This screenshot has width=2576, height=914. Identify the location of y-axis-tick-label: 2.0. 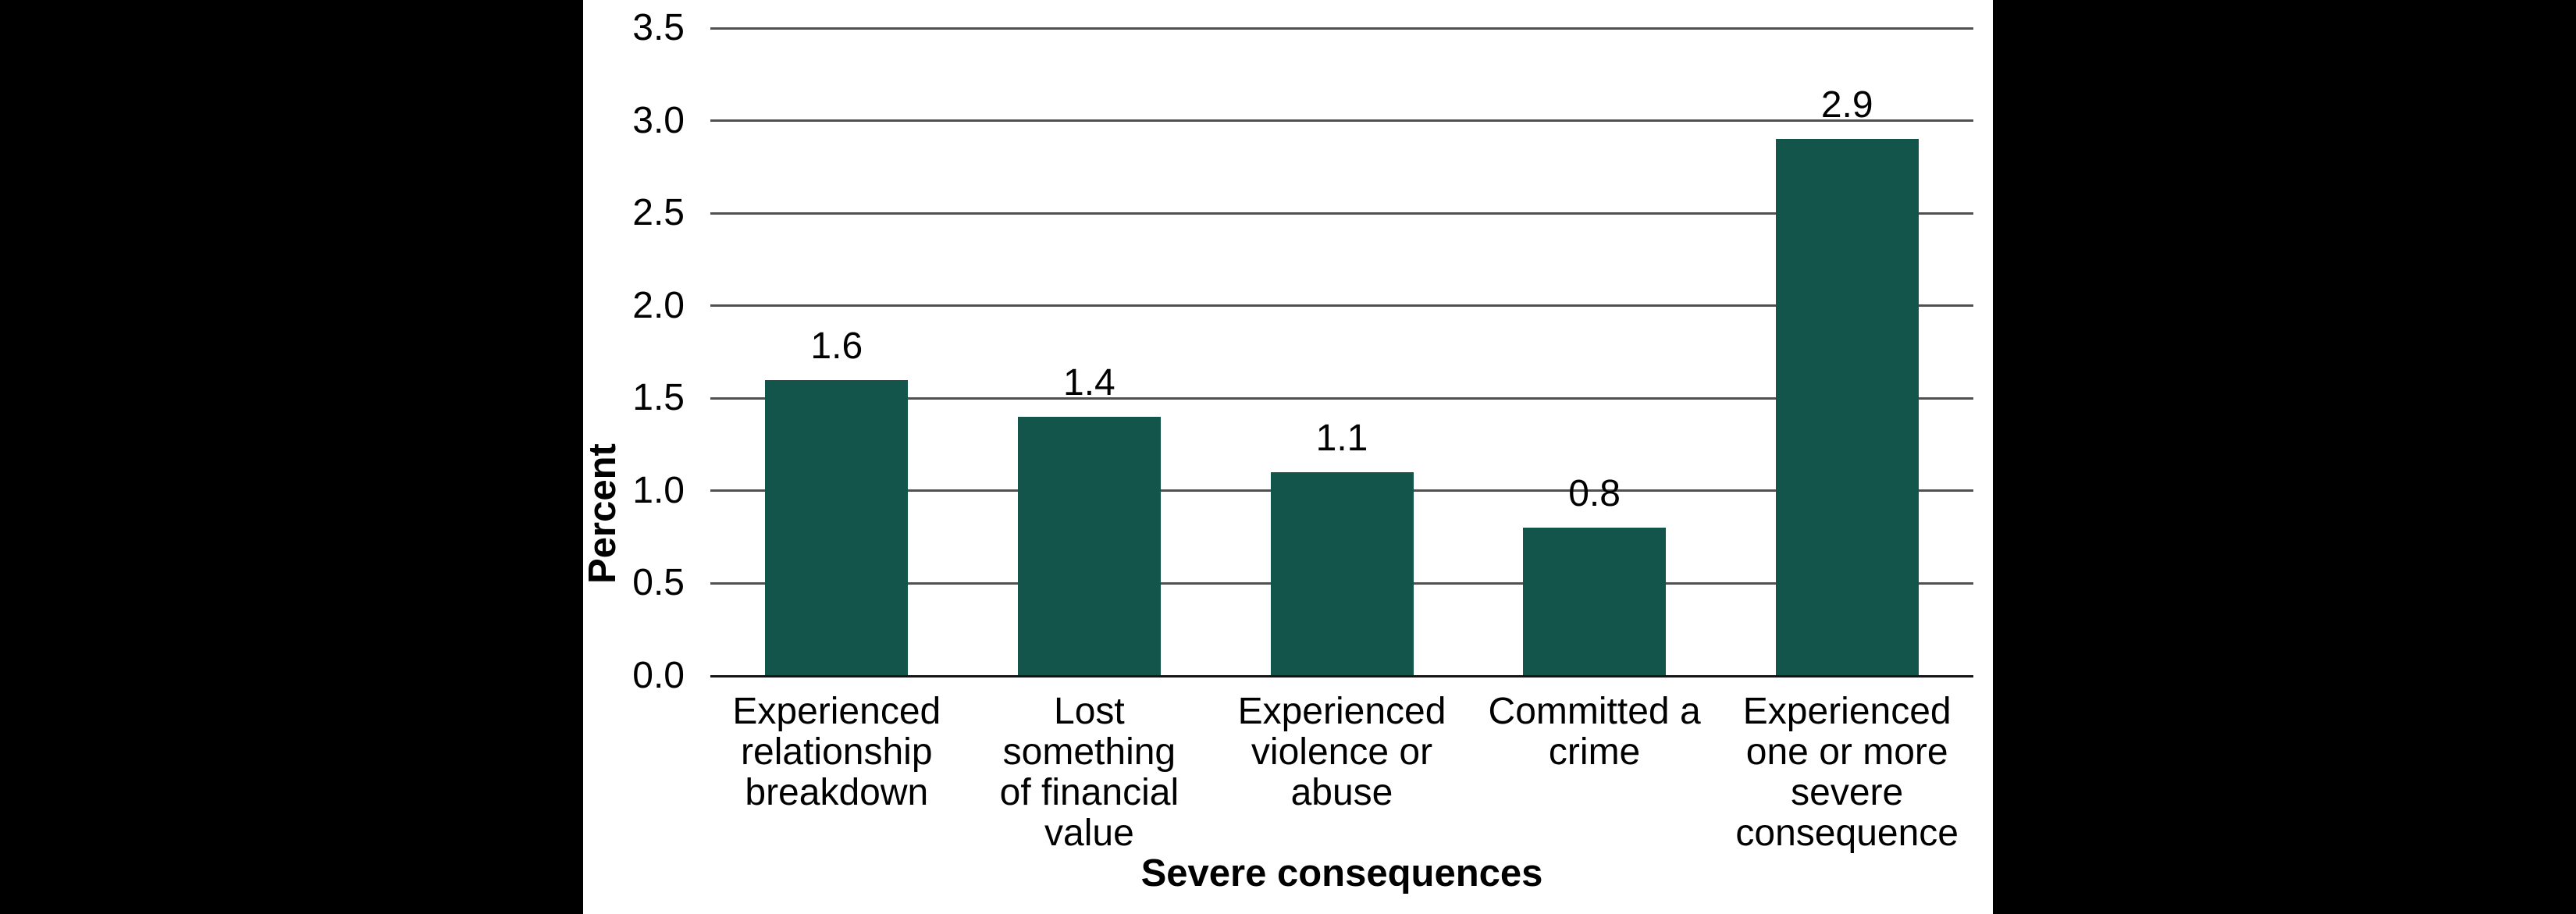
(658, 305).